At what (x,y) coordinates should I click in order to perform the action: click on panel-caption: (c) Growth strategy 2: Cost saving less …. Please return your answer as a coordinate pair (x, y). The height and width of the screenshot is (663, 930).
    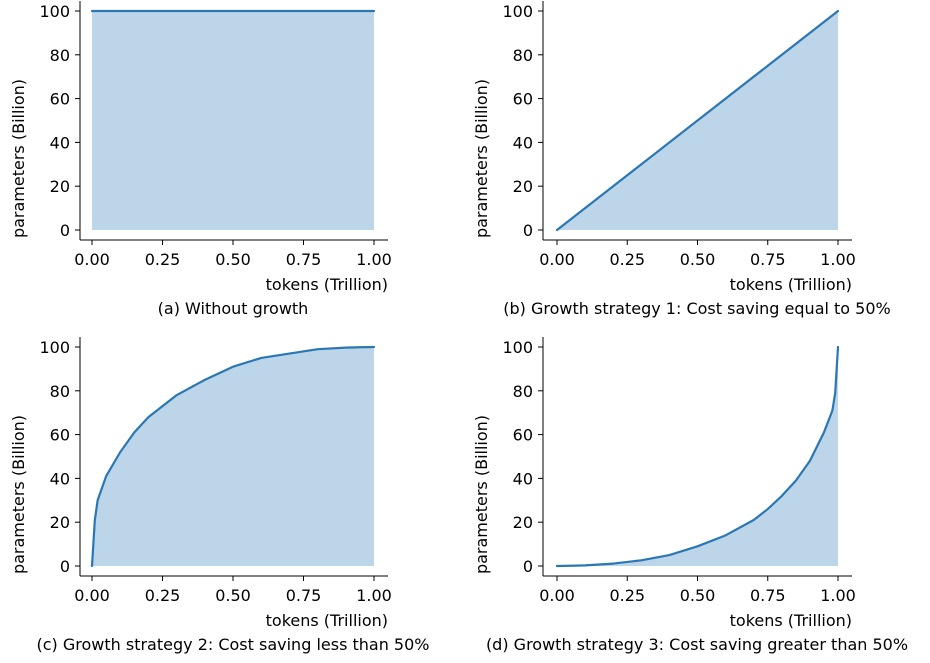
    Looking at the image, I should click on (233, 644).